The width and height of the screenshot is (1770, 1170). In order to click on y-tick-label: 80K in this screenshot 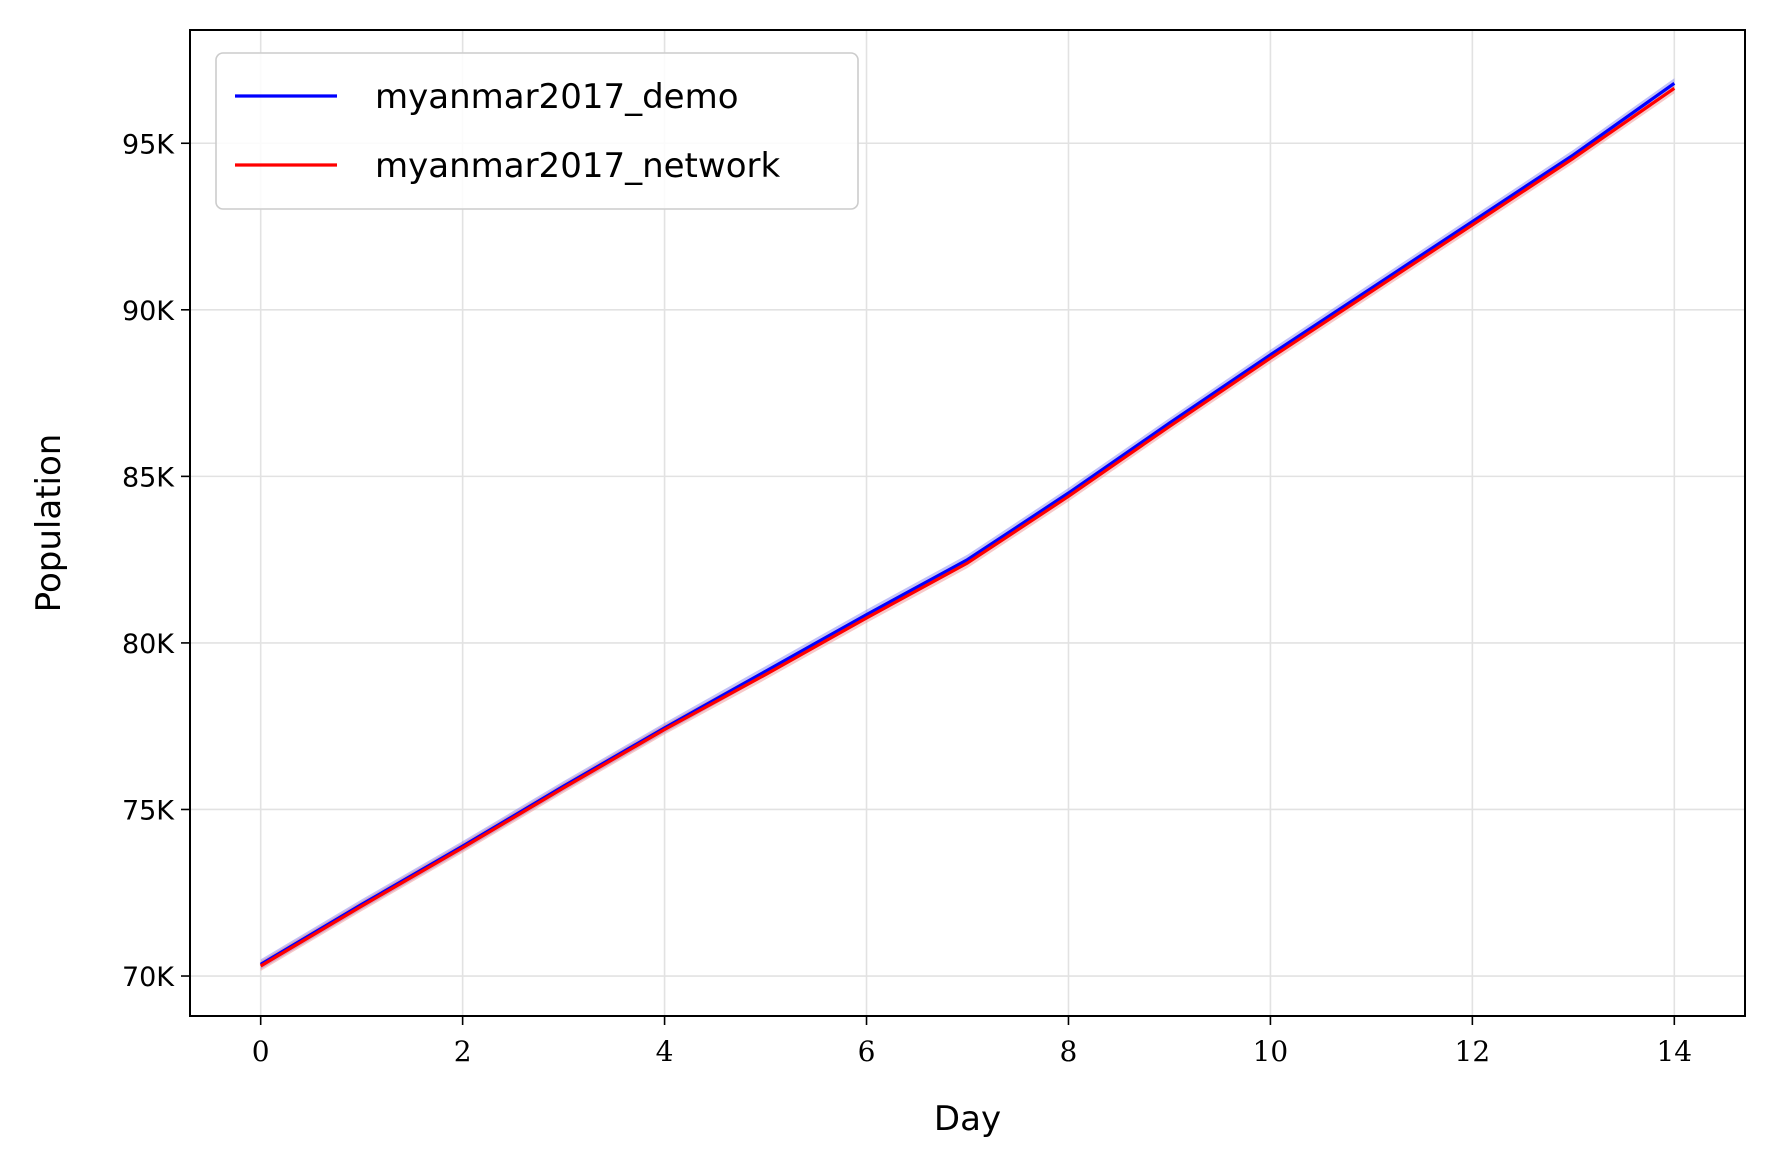, I will do `click(148, 644)`.